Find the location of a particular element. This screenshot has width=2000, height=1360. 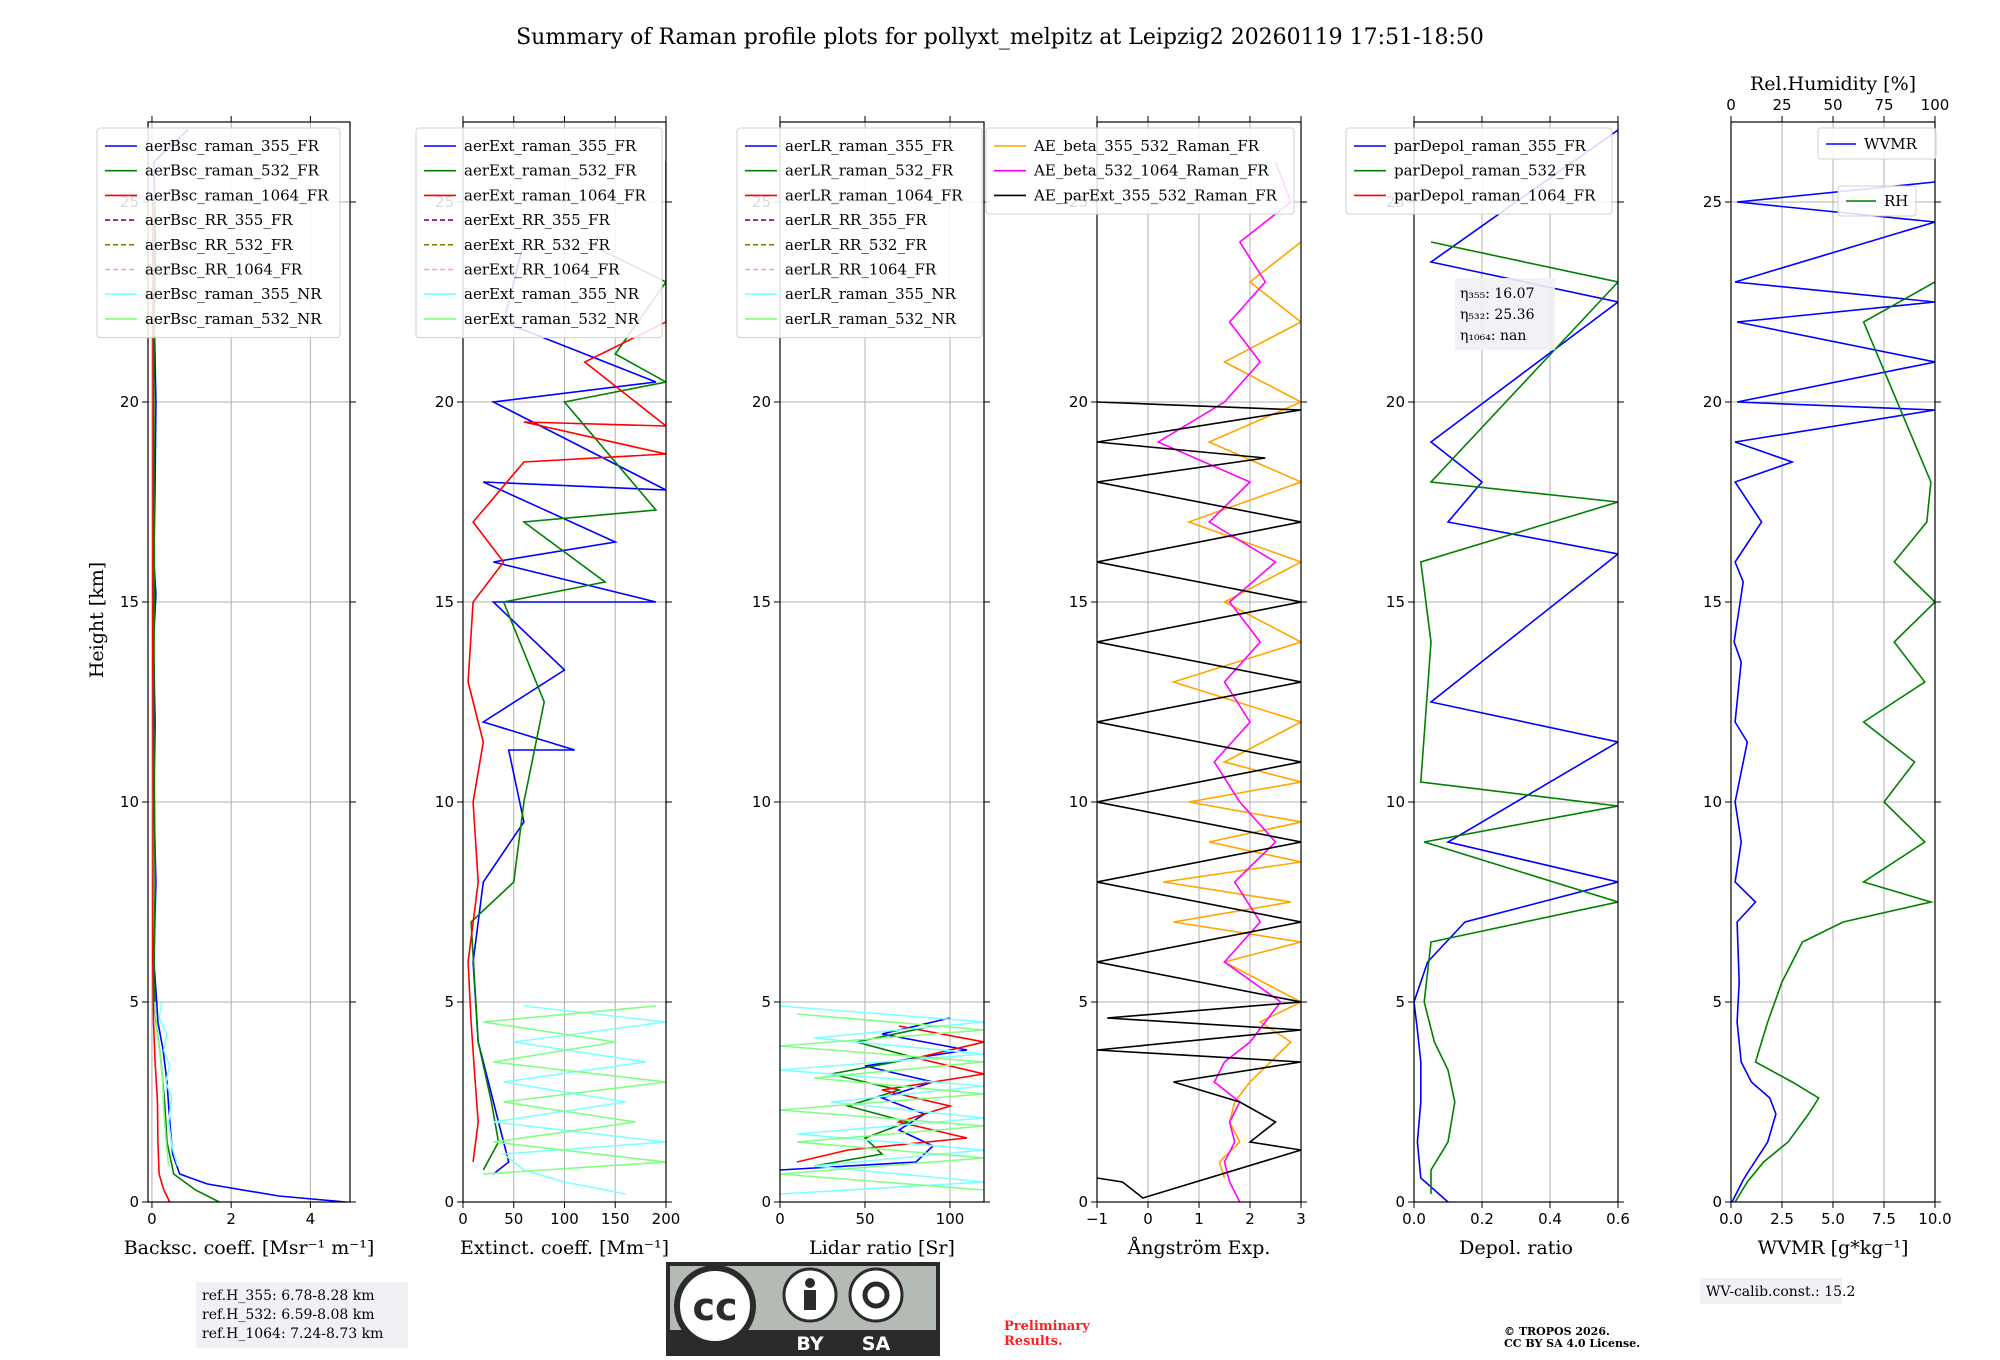

legend-entry-label: aerBsc_raman_355_NR is located at coordinates (233, 294).